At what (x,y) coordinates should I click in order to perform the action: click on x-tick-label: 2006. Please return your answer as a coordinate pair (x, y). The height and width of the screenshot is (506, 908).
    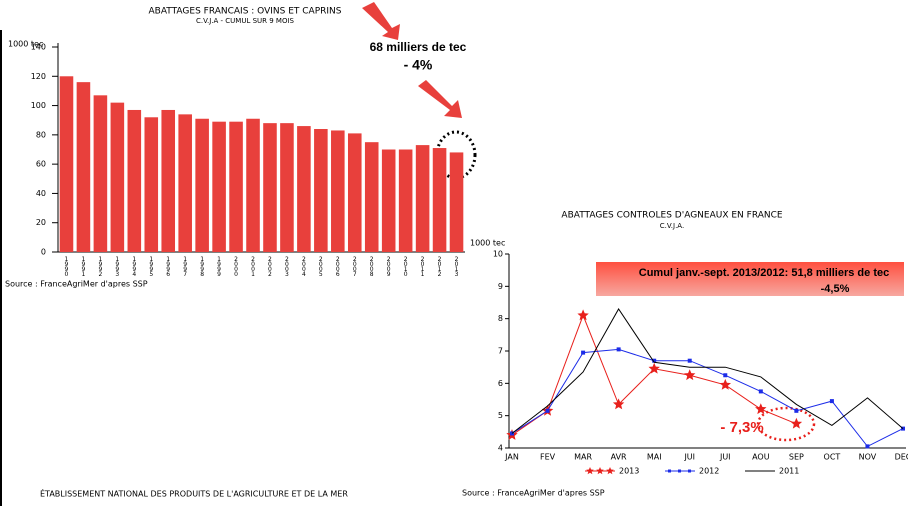
    Looking at the image, I should click on (337, 266).